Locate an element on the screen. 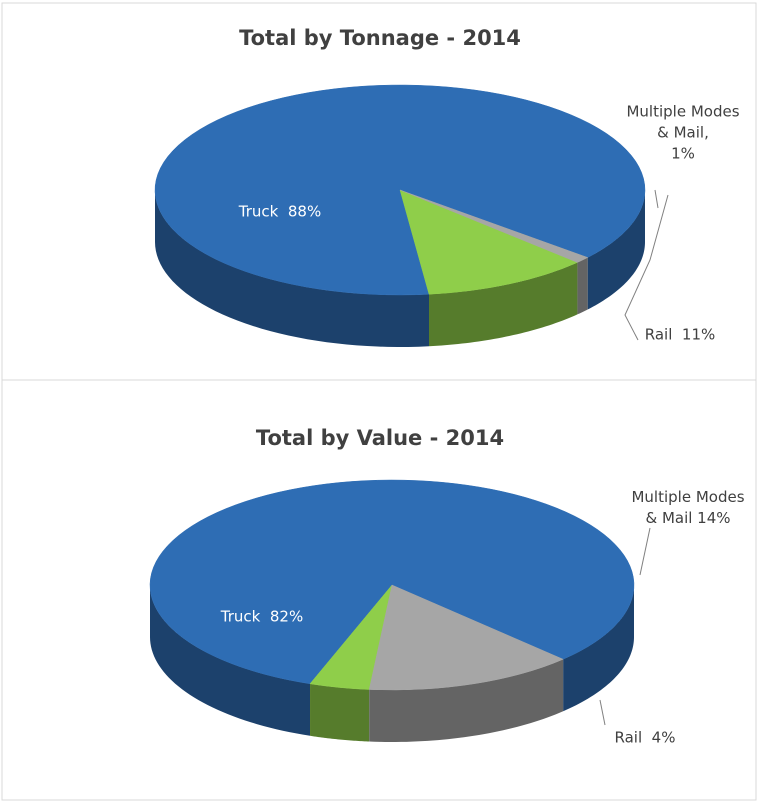  chart-title: Total by Tonnage - 2014 is located at coordinates (380, 38).